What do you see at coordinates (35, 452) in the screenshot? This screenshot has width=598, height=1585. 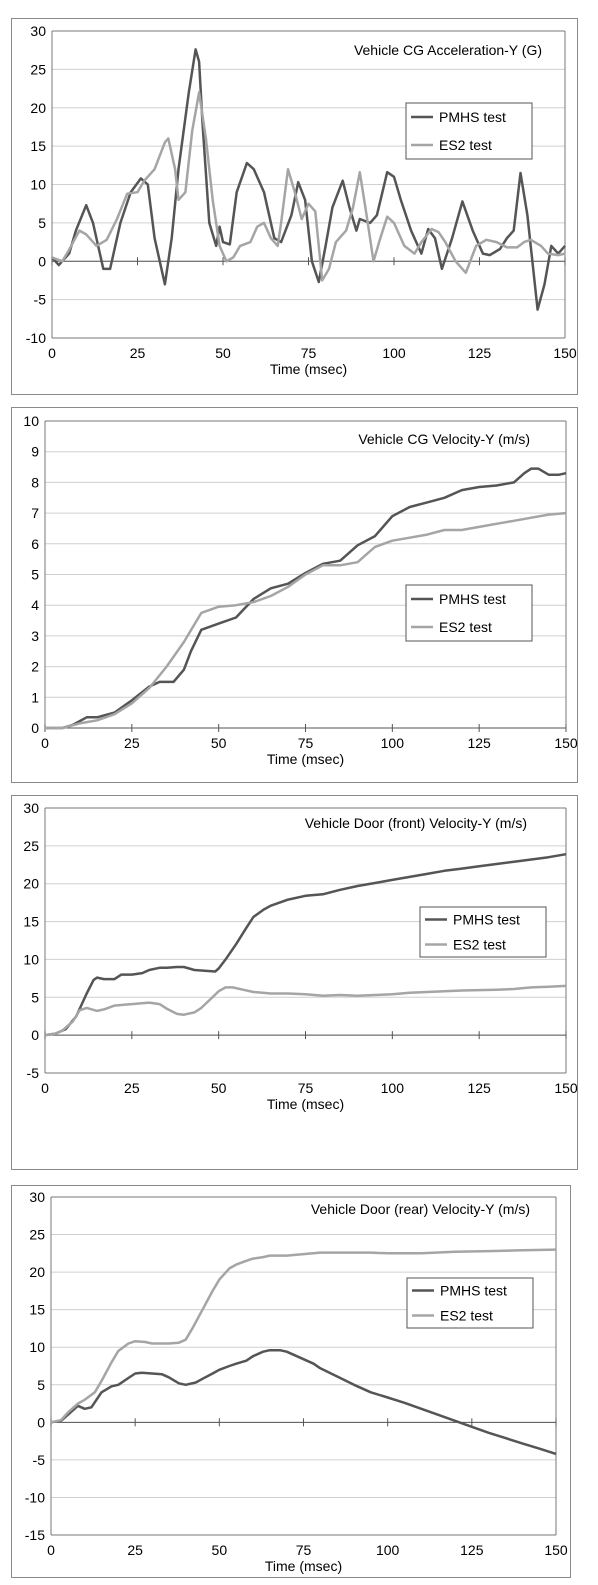 I see `y-tick-label: 9` at bounding box center [35, 452].